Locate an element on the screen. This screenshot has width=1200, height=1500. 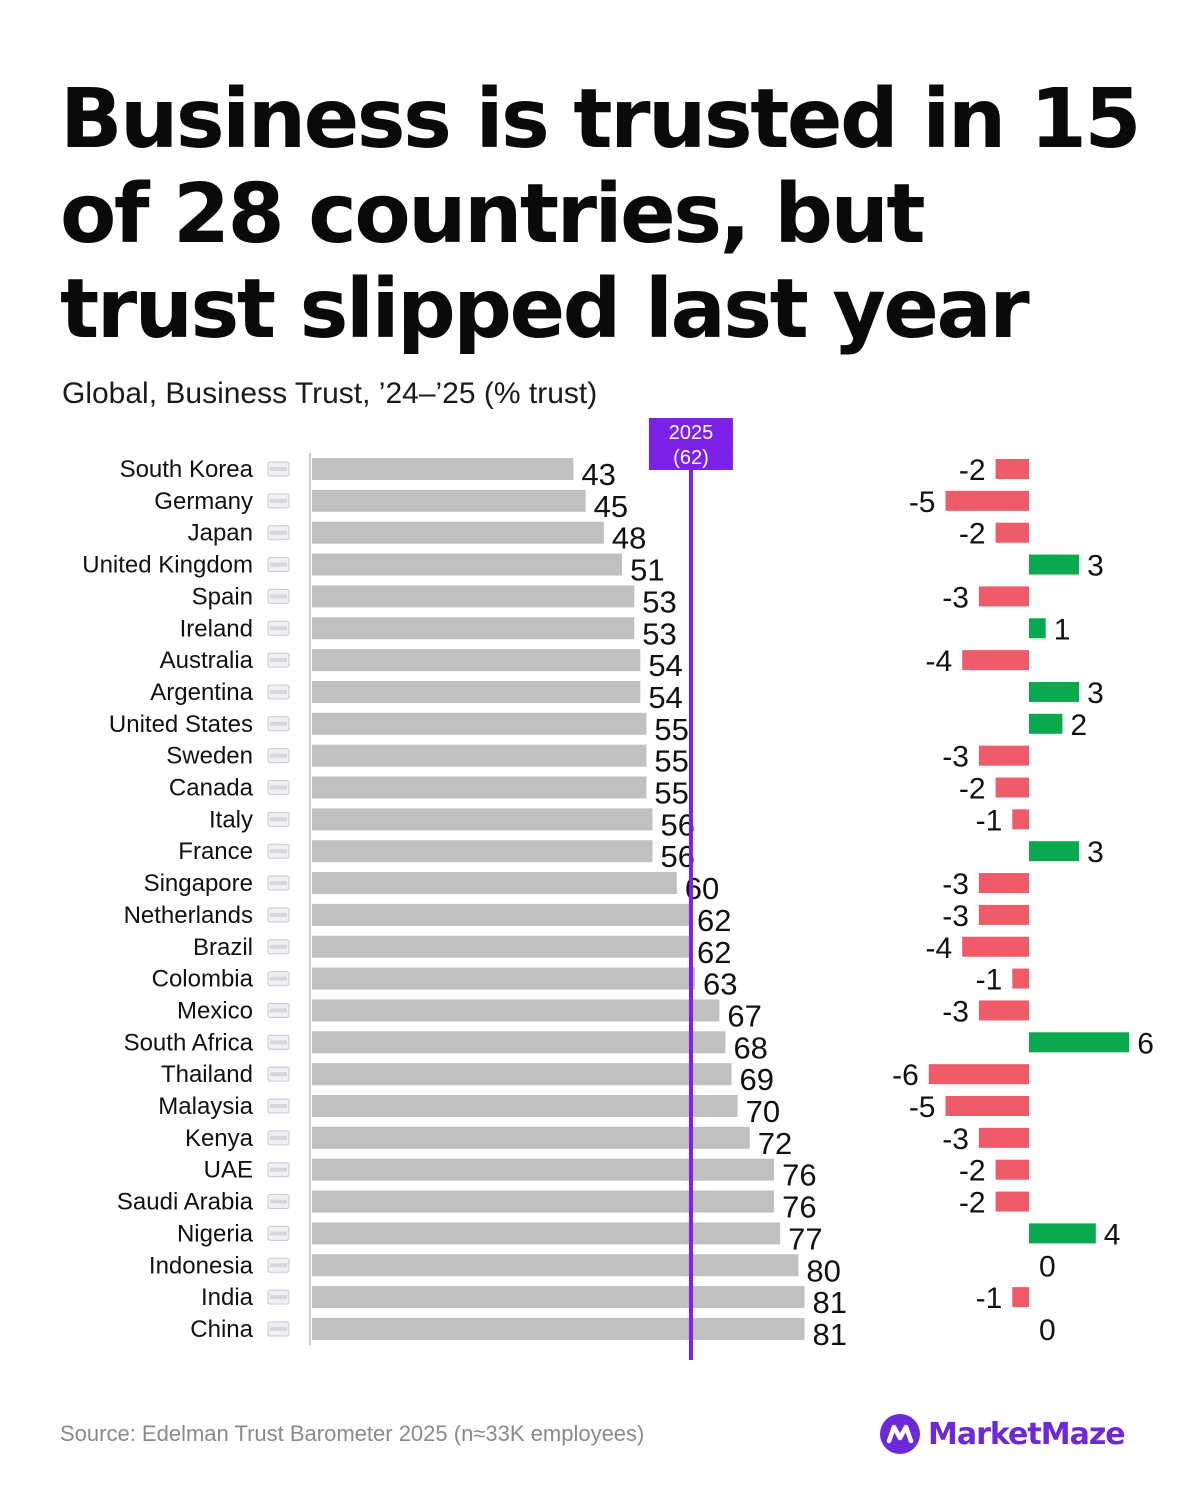
change-label-spain: -3 is located at coordinates (955, 597).